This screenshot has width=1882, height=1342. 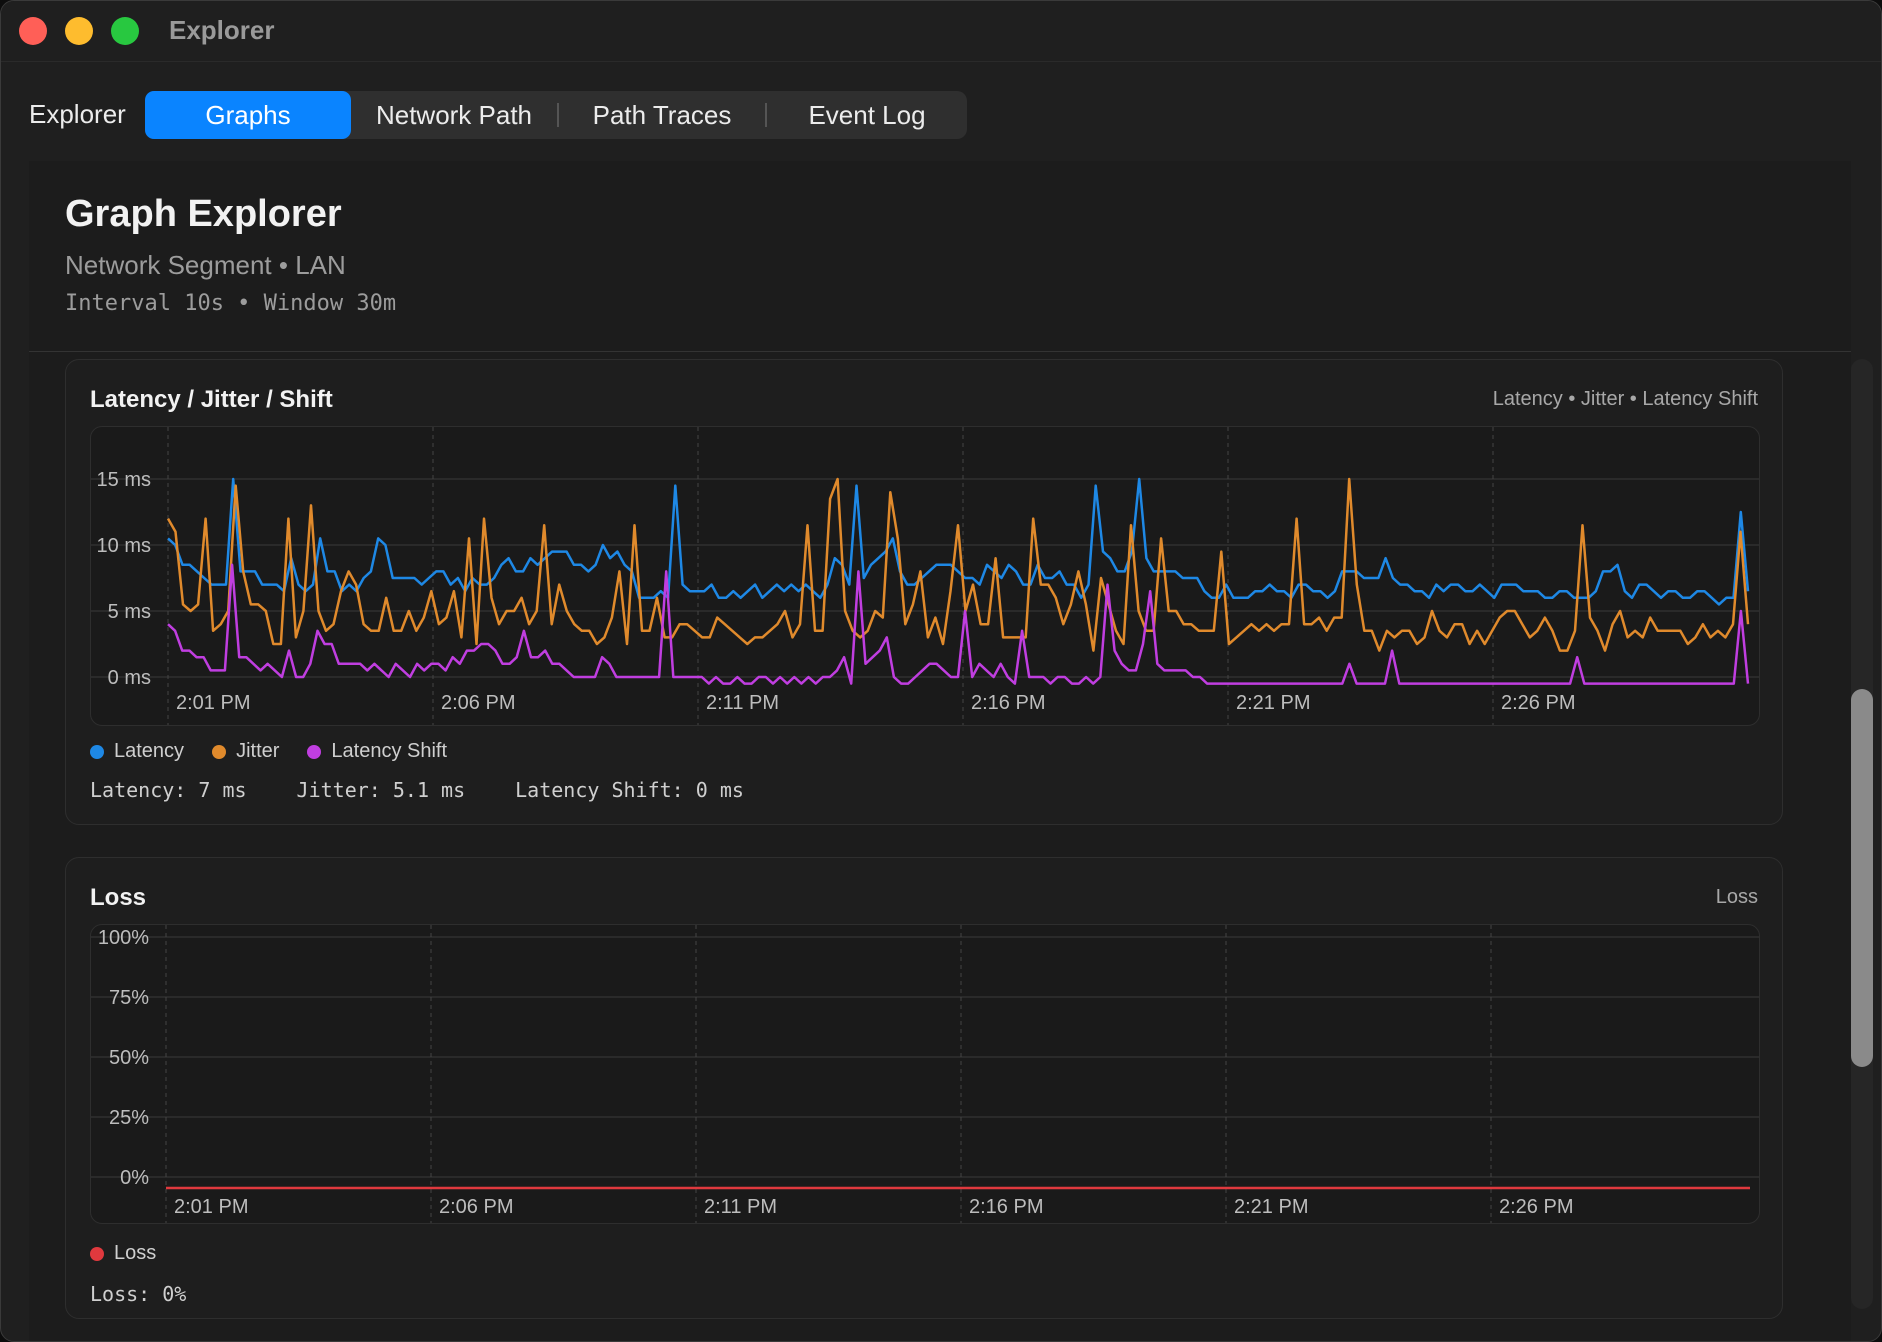 What do you see at coordinates (248, 115) in the screenshot?
I see `tab-graphs: Graphs` at bounding box center [248, 115].